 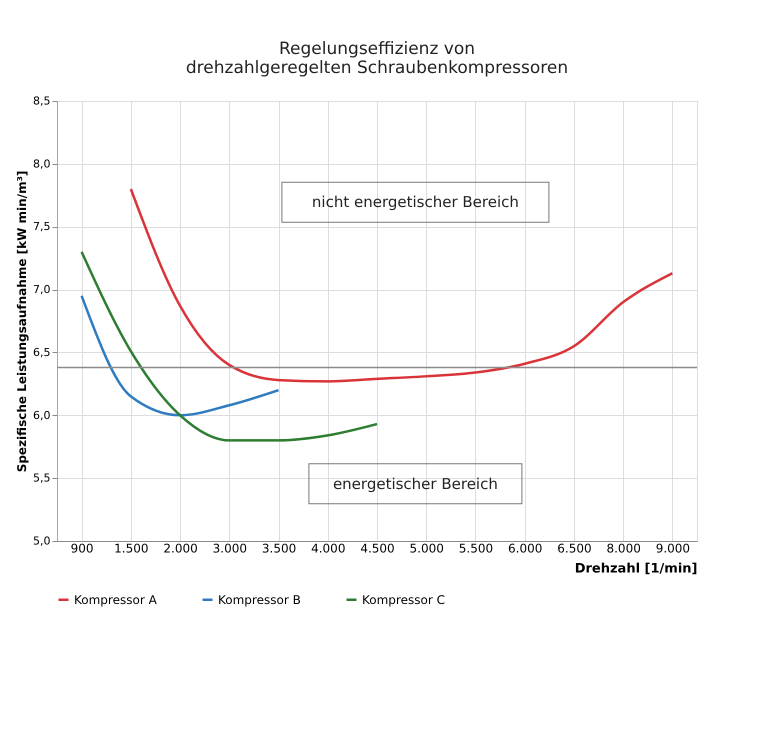 I want to click on x-tick-label: 1.500, so click(x=131, y=549).